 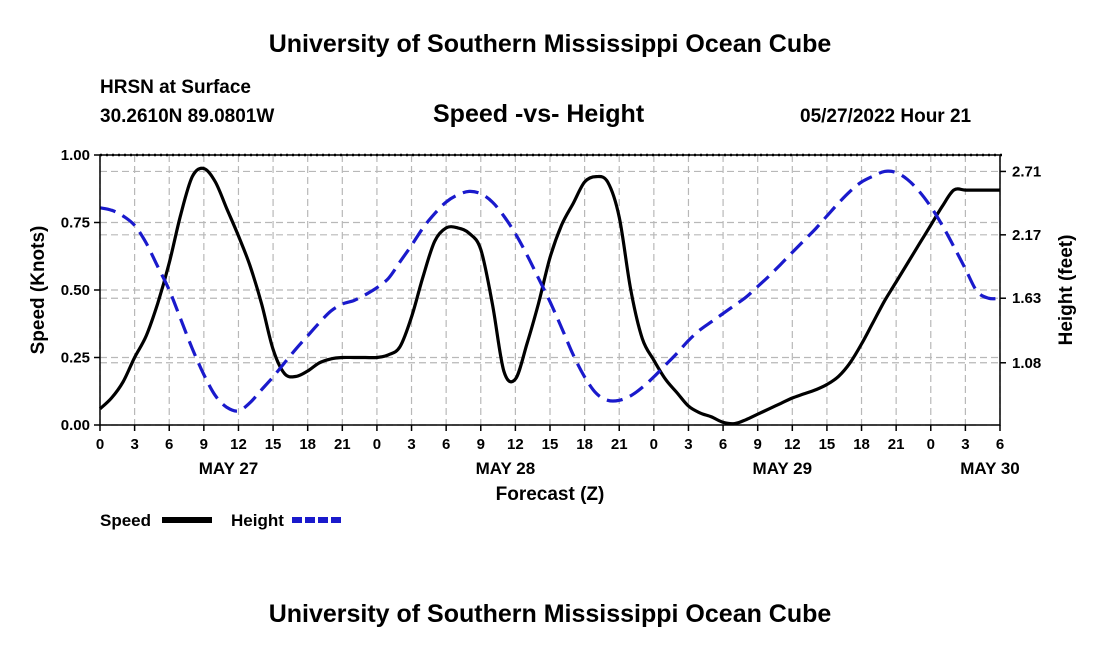 What do you see at coordinates (1026, 298) in the screenshot?
I see `y2-tick-label: 1.63` at bounding box center [1026, 298].